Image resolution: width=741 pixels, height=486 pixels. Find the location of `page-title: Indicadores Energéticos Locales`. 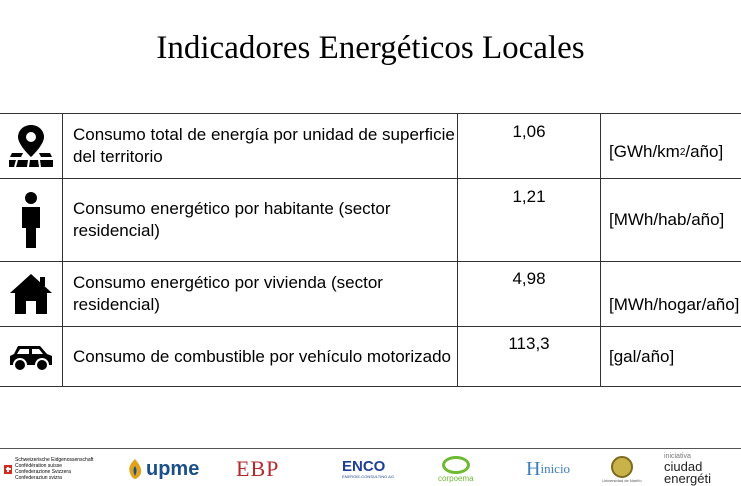

page-title: Indicadores Energéticos Locales is located at coordinates (370, 48).